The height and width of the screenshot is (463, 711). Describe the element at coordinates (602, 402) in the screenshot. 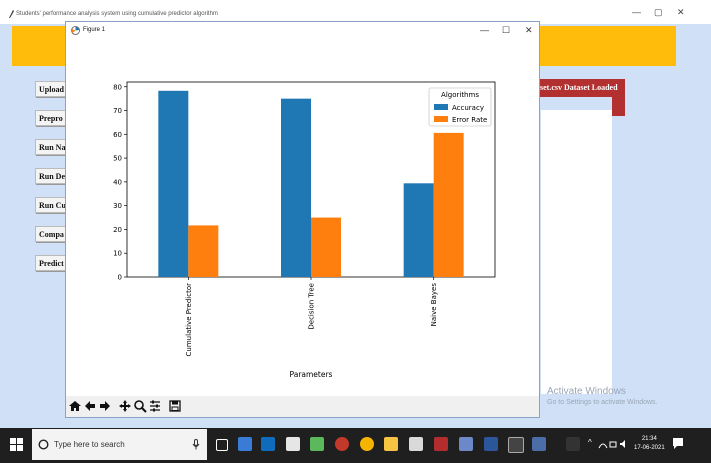

I see `watermark-line-2: Go to Settings to activate Windows.` at that location.